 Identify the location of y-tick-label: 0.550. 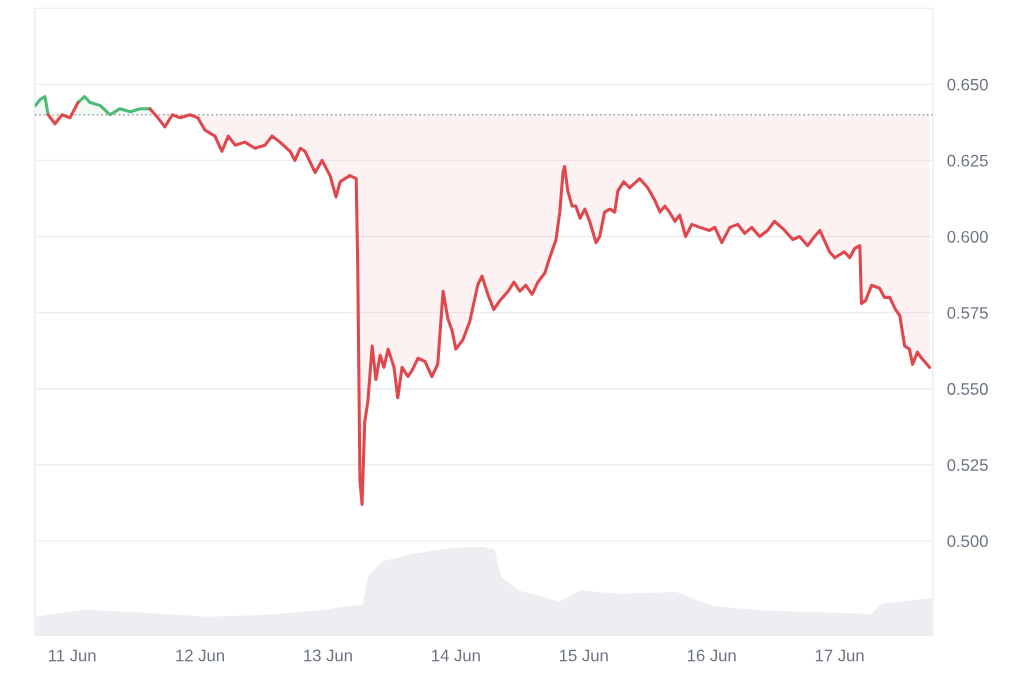
(967, 389).